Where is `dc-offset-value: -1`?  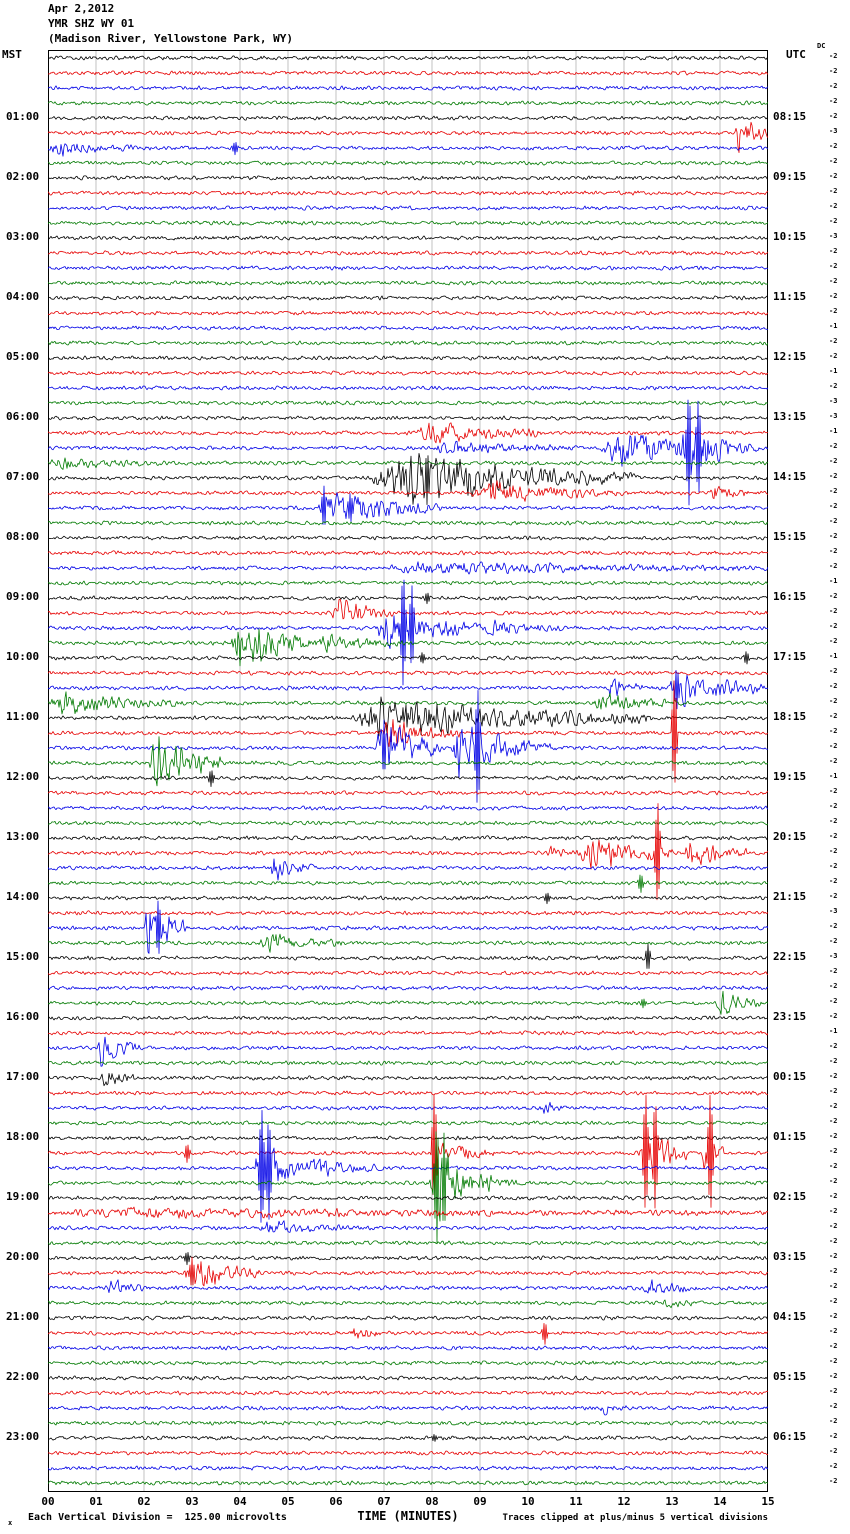 dc-offset-value: -1 is located at coordinates (833, 431).